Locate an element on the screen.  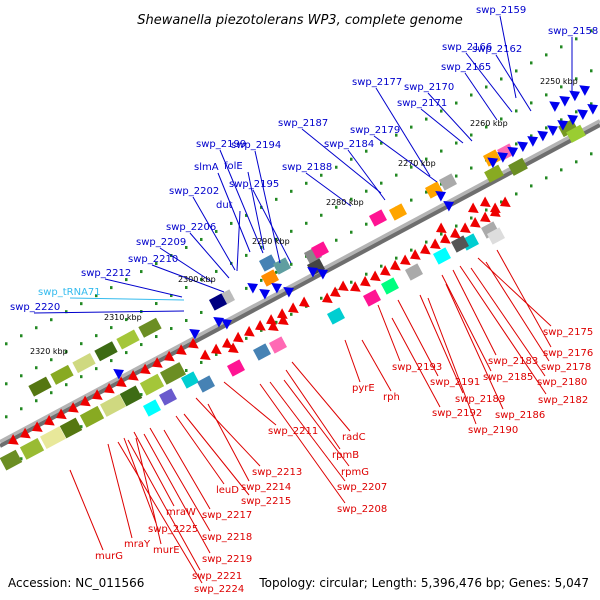
forward-gene-label: slmA is located at coordinates (206, 167).